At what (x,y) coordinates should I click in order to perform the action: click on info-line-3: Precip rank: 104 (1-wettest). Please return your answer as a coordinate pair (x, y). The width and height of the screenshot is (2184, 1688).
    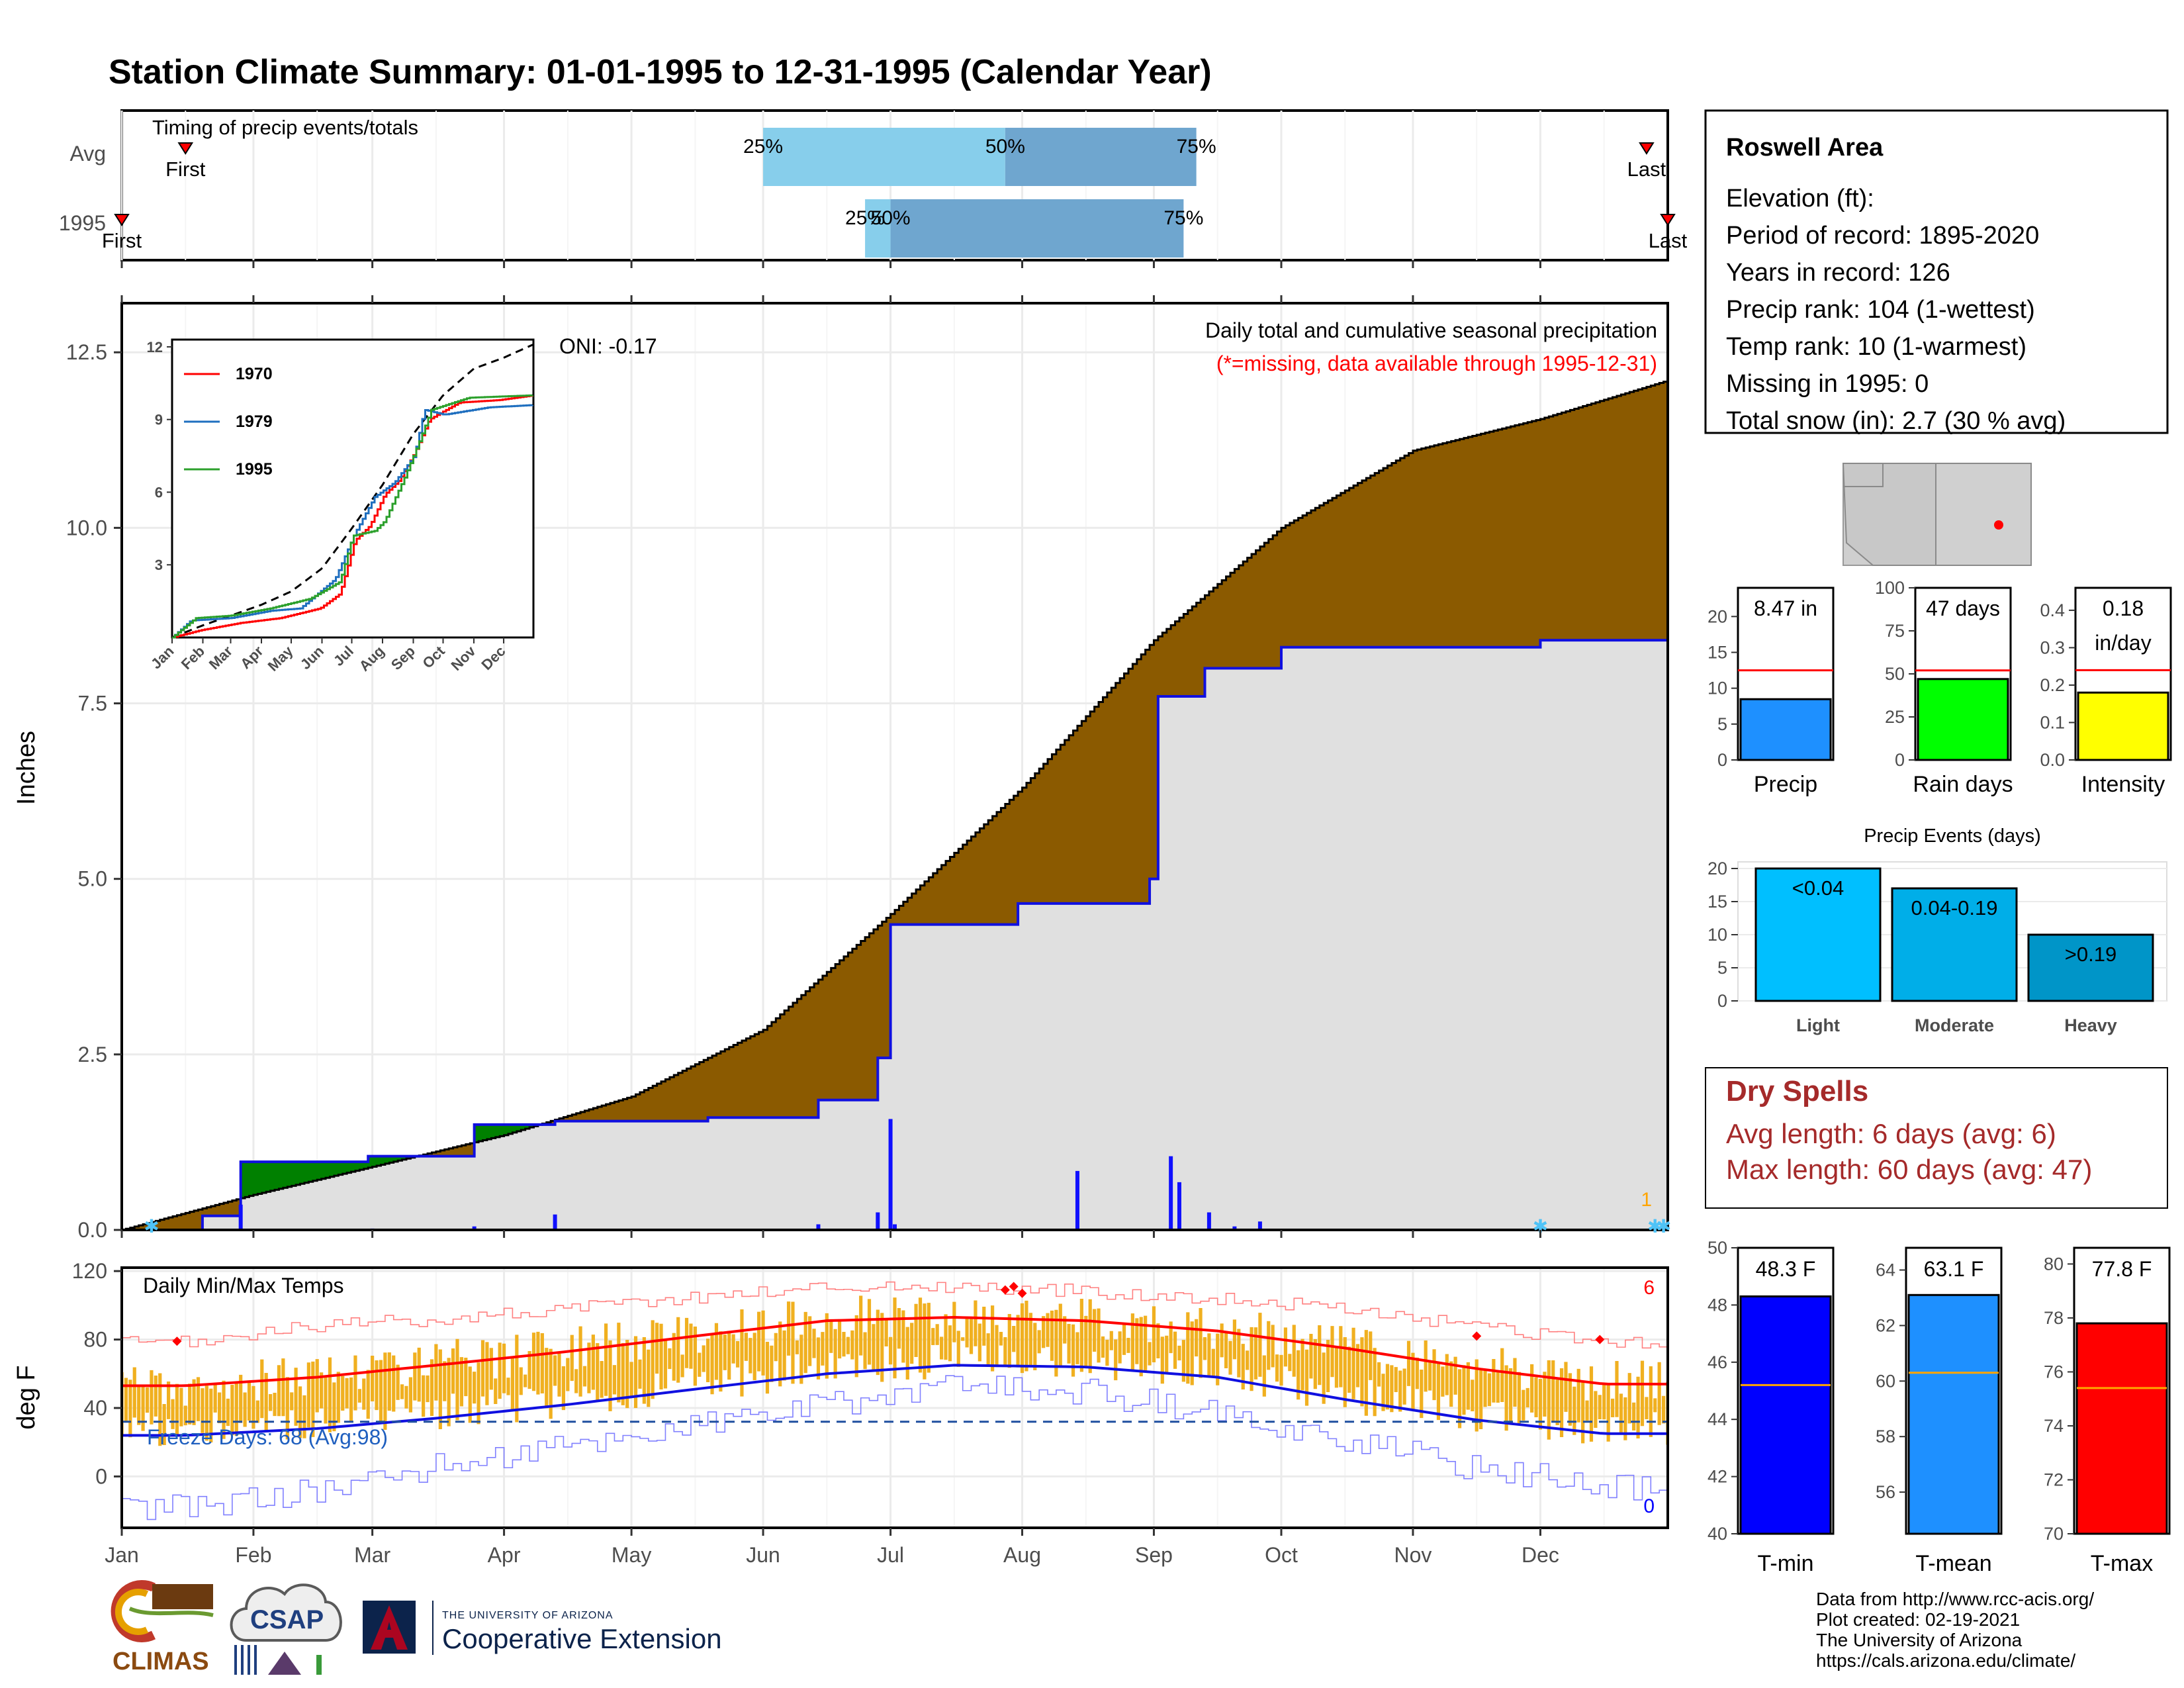
    Looking at the image, I should click on (1880, 310).